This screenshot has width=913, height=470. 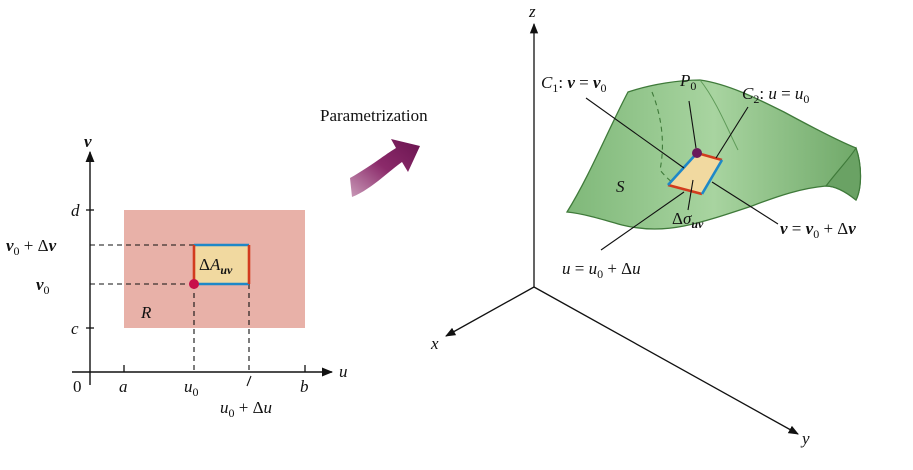 I want to click on v-axis-label: v, so click(x=88, y=141).